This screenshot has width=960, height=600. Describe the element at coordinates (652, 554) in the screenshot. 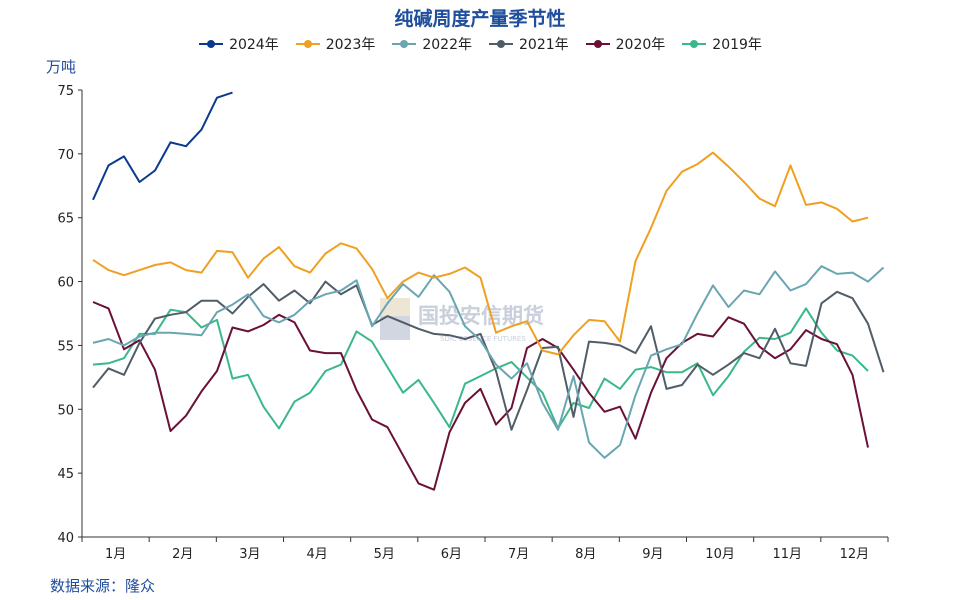

I see `x-tick-label: 9月` at that location.